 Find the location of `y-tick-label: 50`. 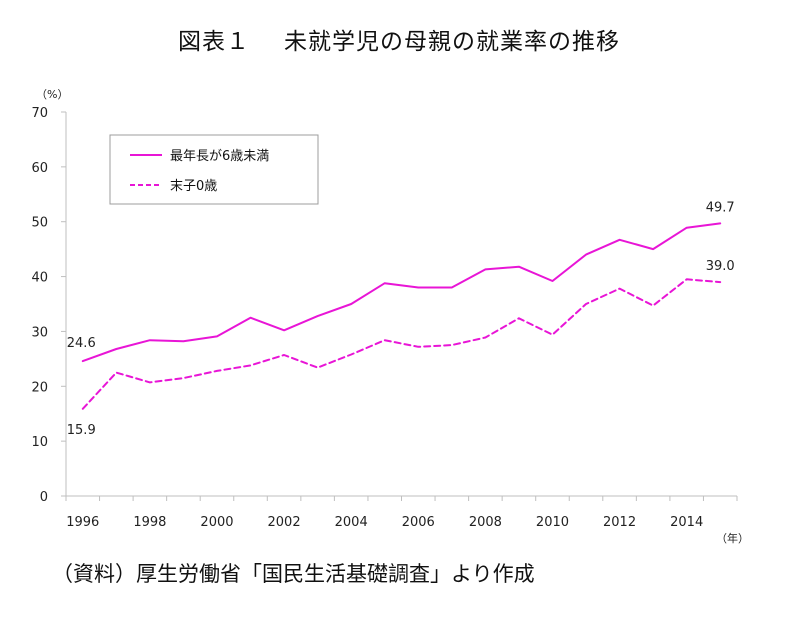

y-tick-label: 50 is located at coordinates (39, 223).